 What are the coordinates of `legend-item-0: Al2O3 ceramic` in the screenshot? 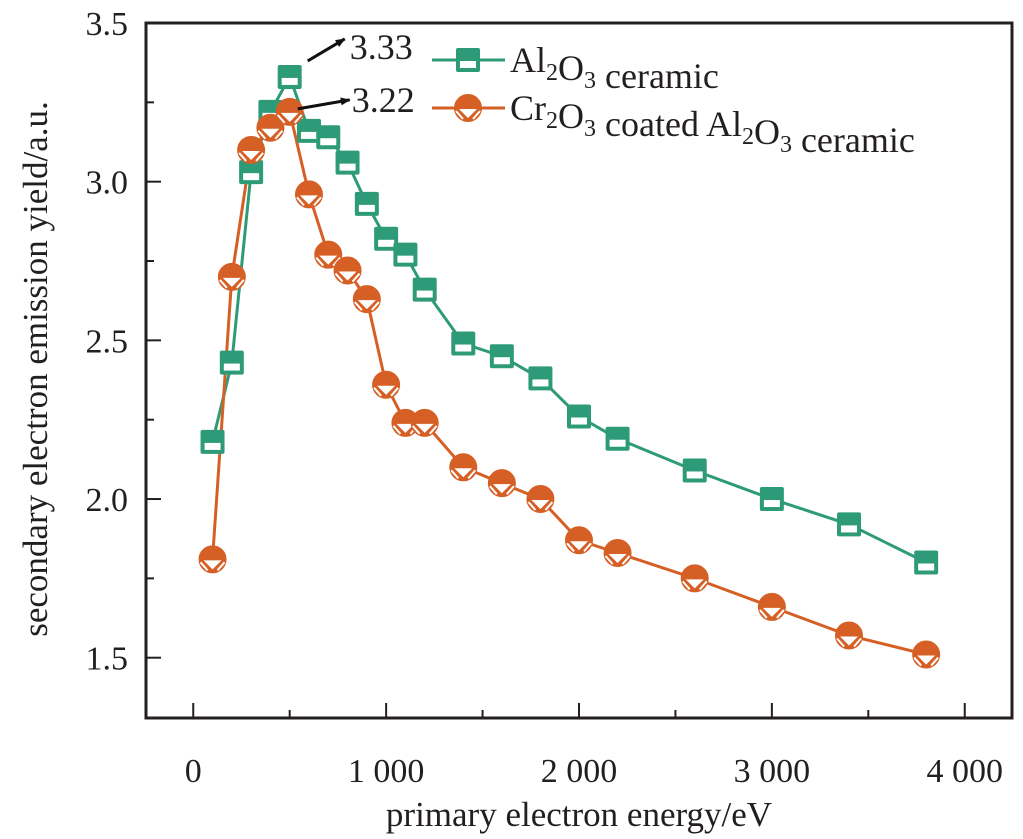 It's located at (575, 68).